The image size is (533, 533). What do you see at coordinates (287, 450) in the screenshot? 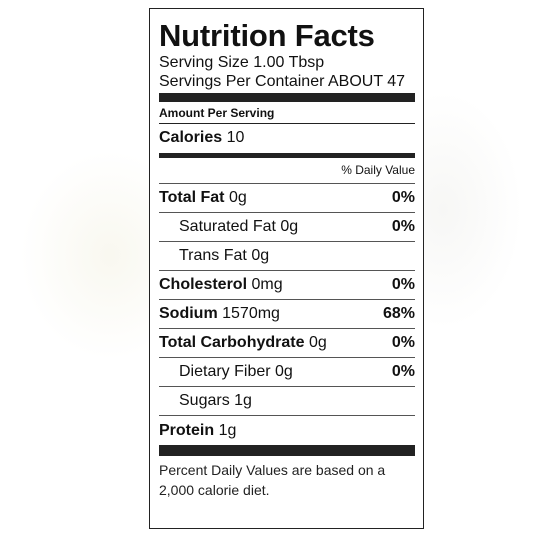
I see `bottom-thick-divider` at bounding box center [287, 450].